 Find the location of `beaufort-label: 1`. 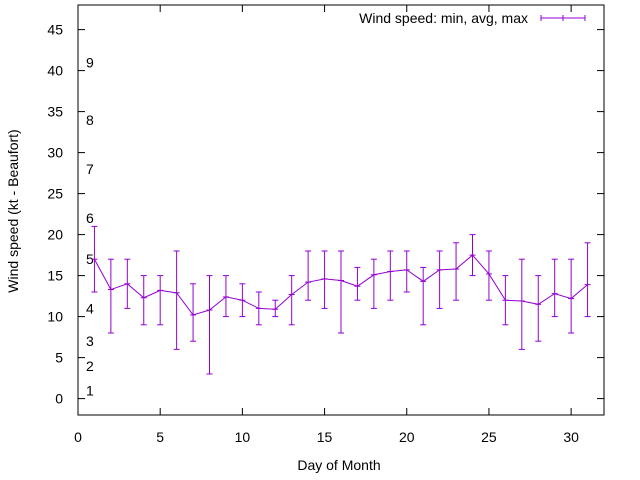

beaufort-label: 1 is located at coordinates (90, 390).